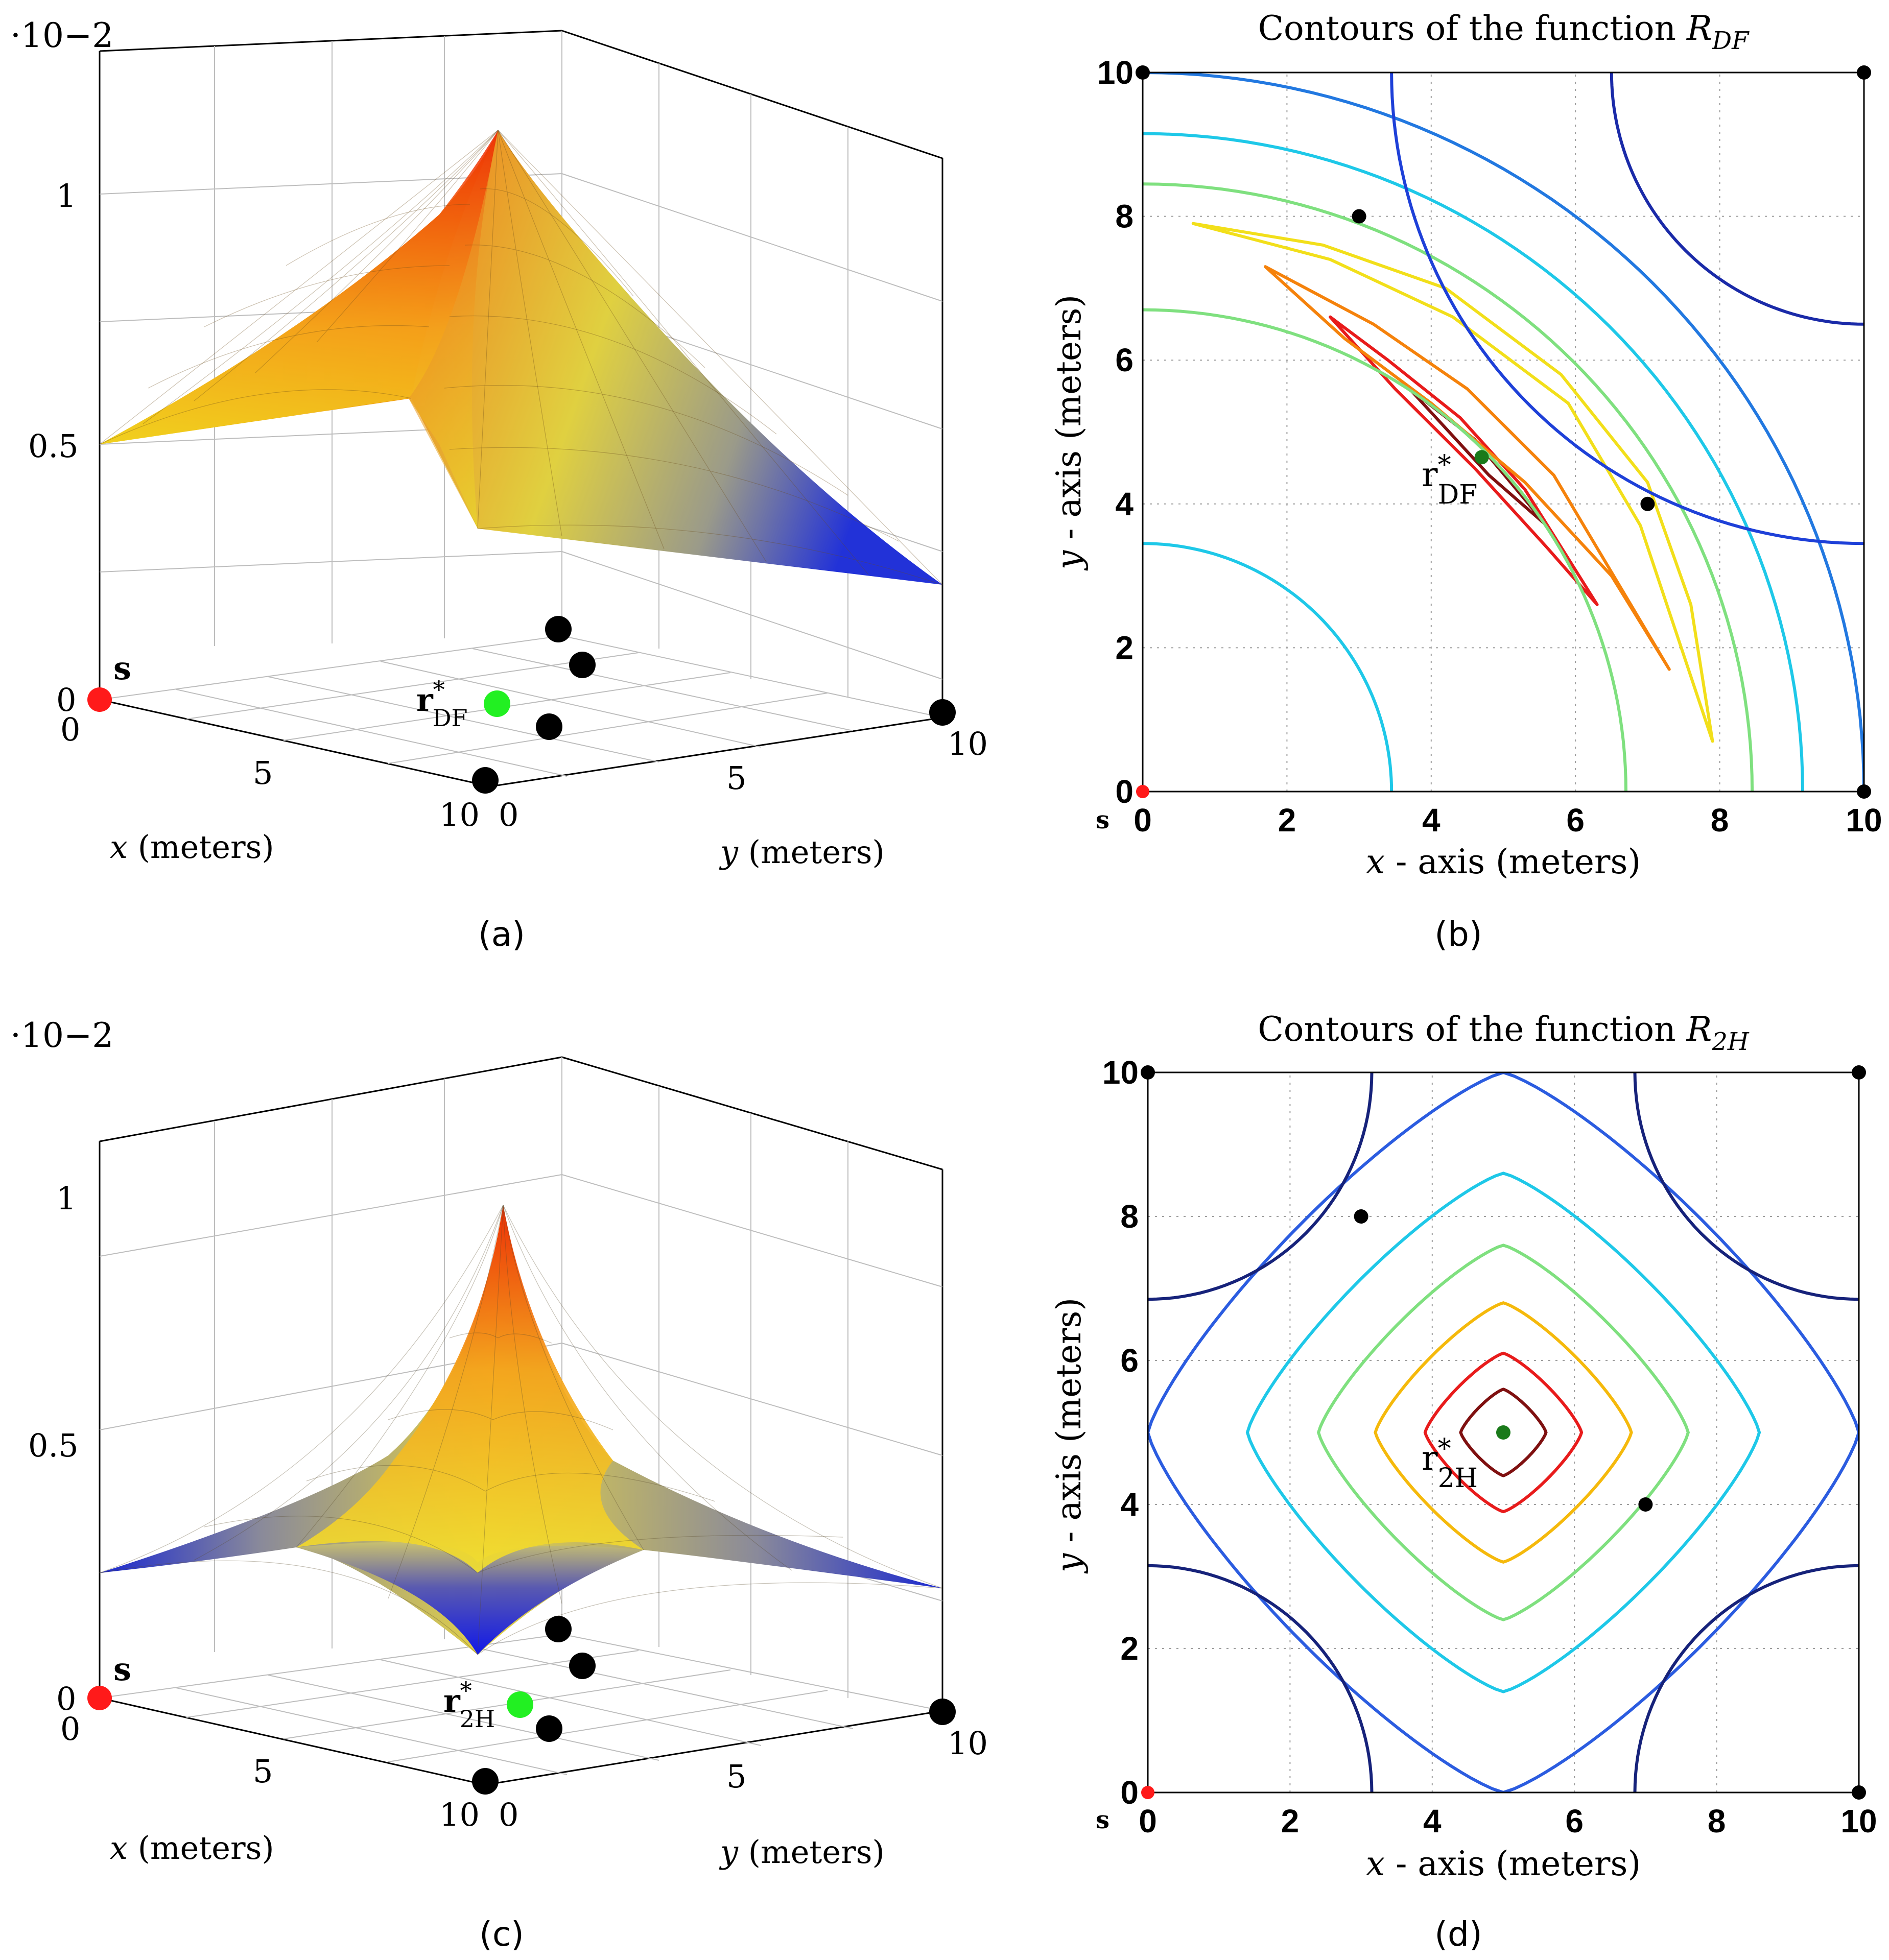 The image size is (1889, 1960). I want to click on panel-a-x-tick: 10, so click(459, 815).